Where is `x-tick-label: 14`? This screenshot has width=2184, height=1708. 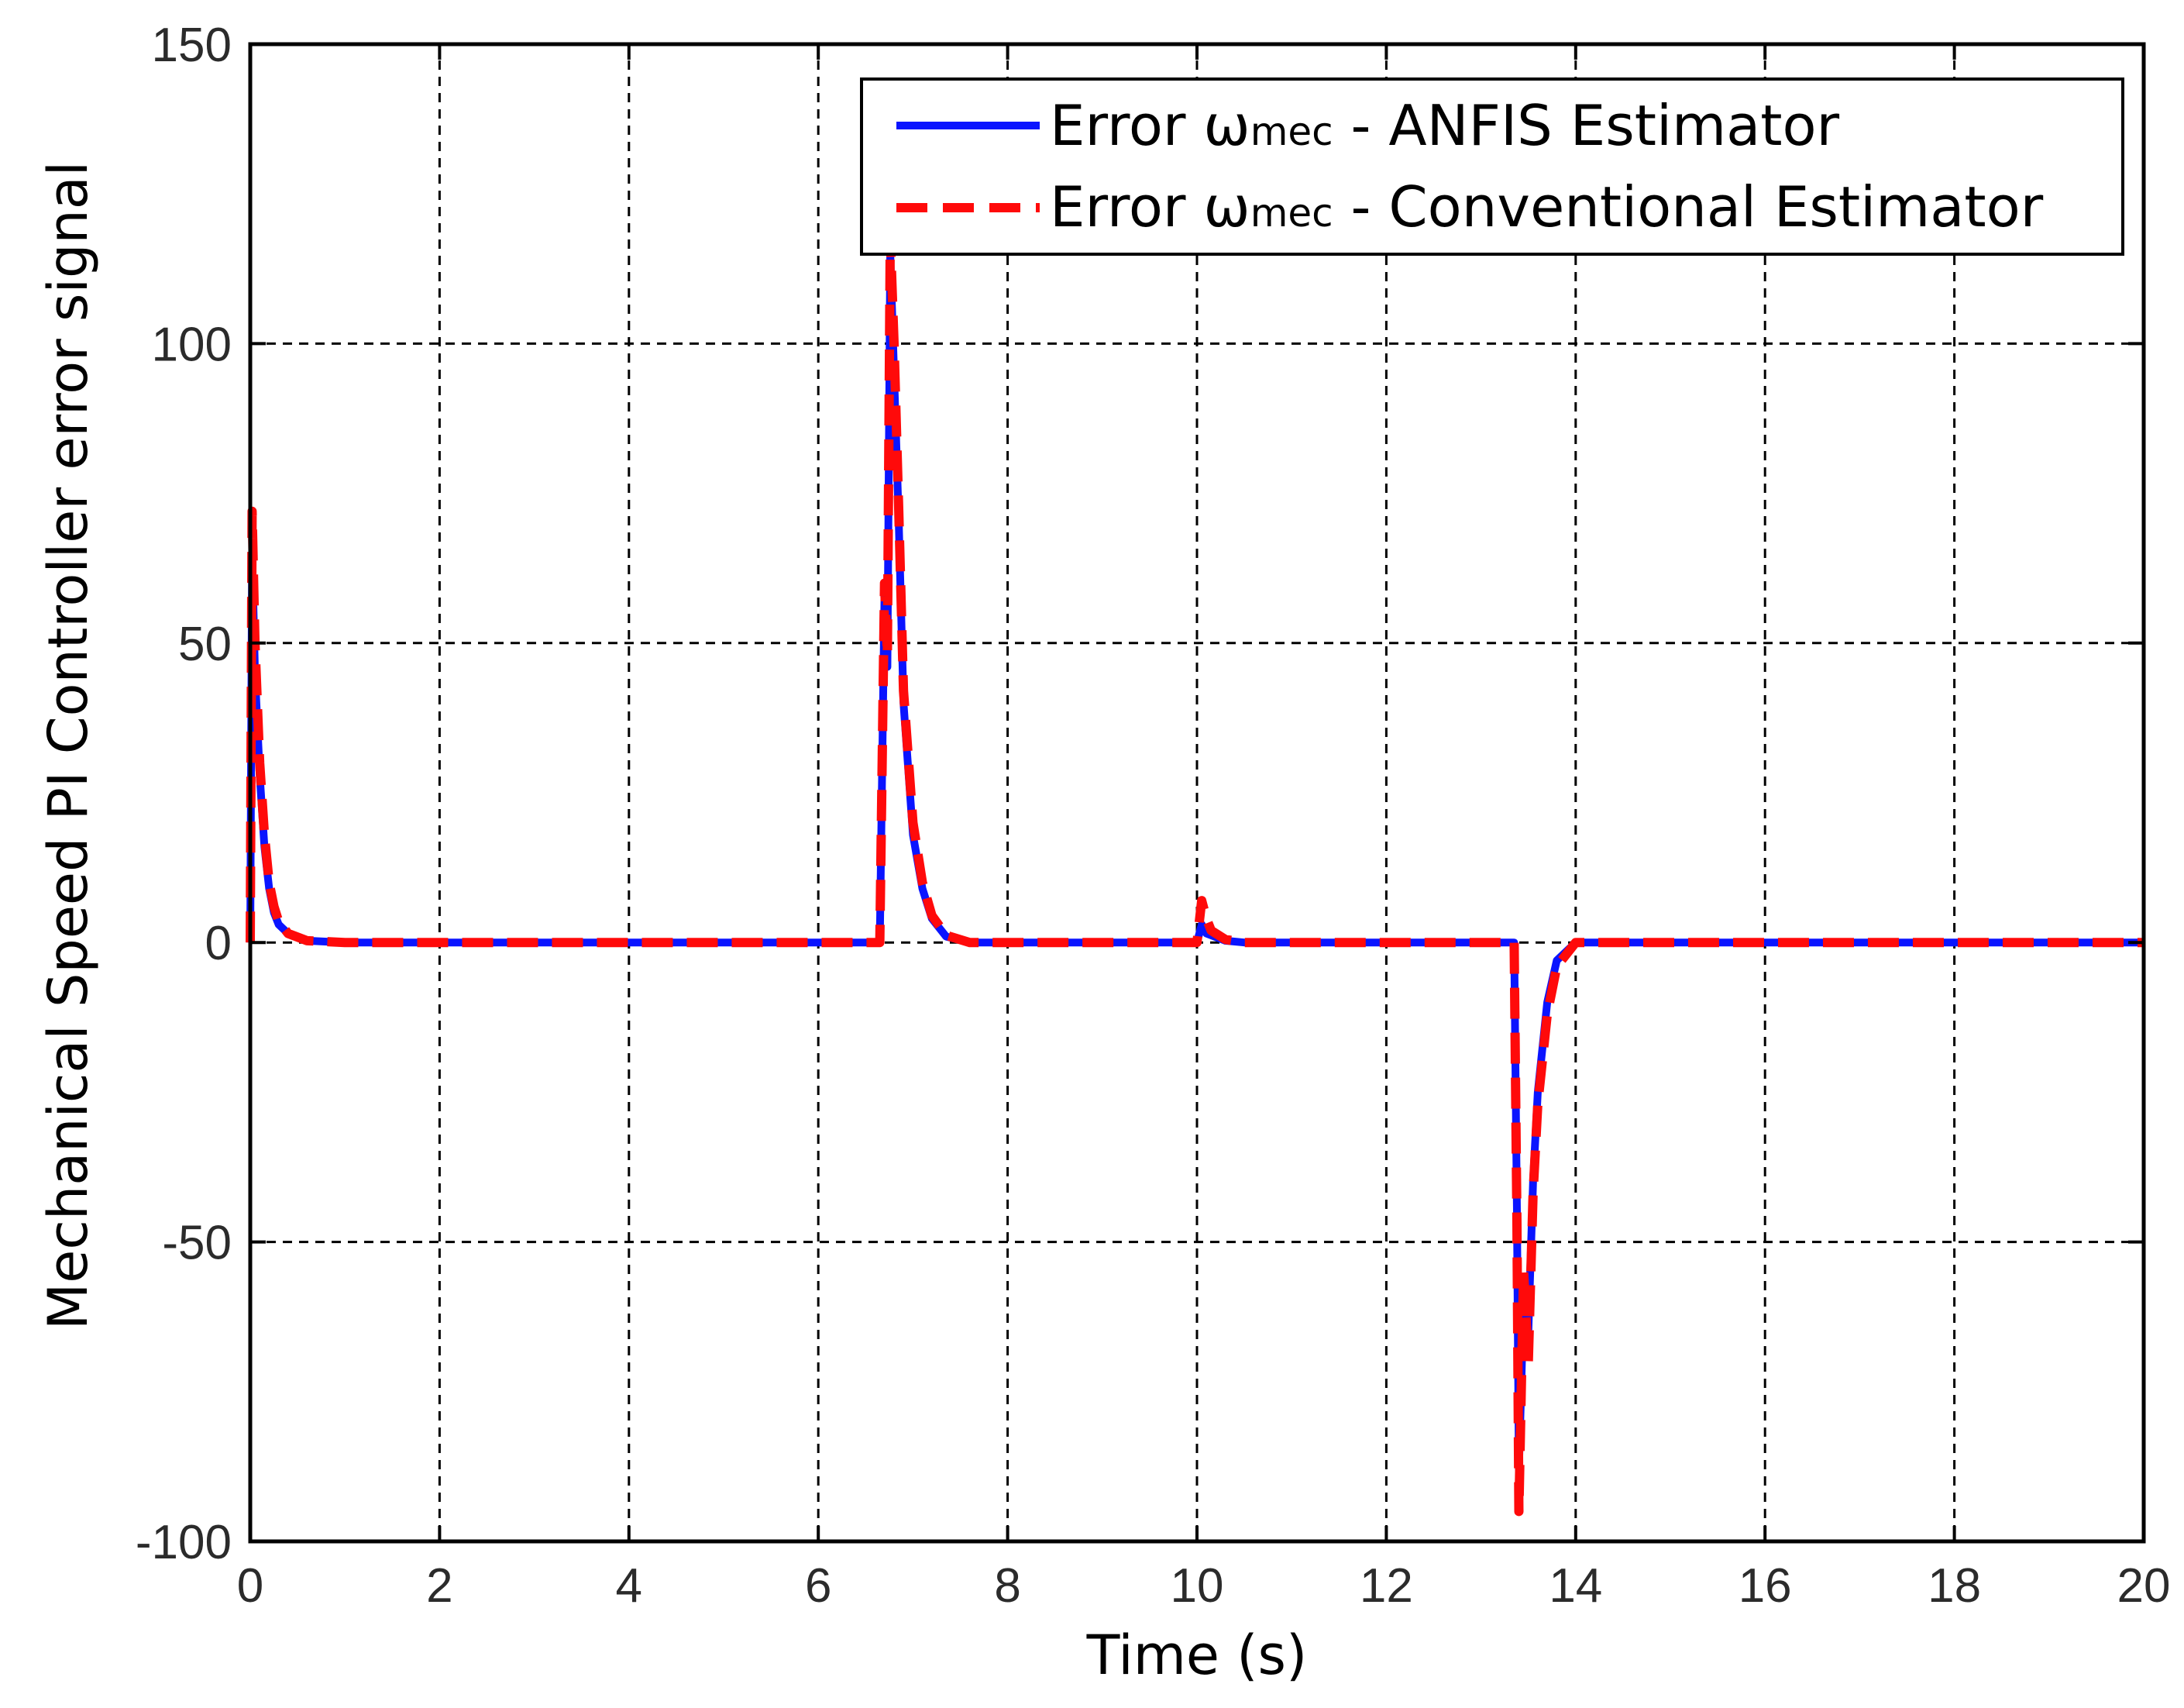
x-tick-label: 14 is located at coordinates (1576, 1586).